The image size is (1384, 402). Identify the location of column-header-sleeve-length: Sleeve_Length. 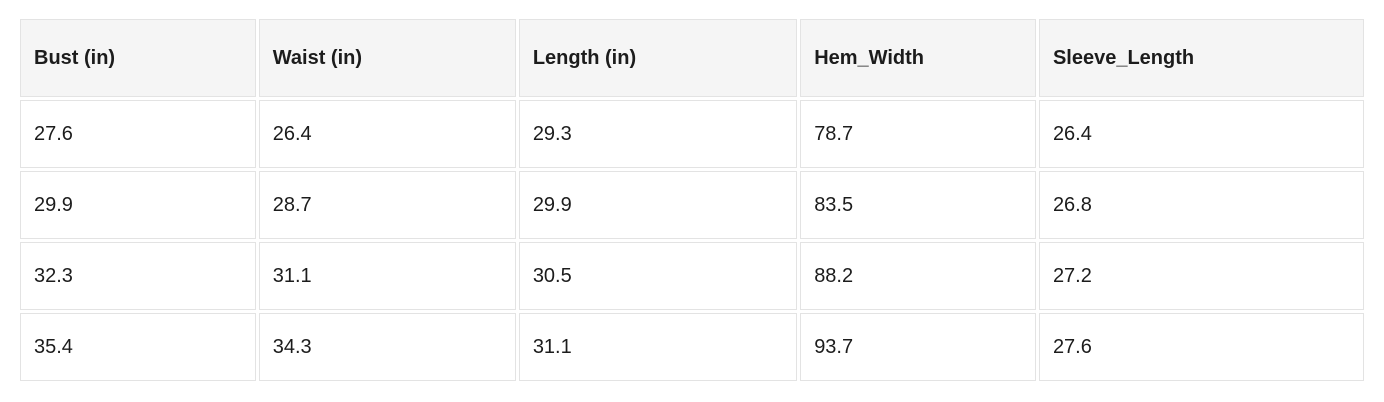
(1201, 58).